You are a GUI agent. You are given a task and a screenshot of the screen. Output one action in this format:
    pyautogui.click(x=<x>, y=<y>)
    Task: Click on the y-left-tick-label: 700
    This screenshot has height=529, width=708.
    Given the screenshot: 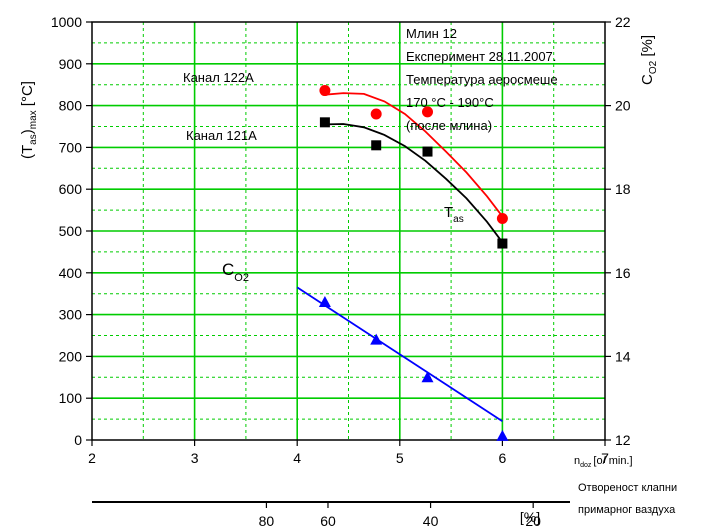 What is the action you would take?
    pyautogui.click(x=71, y=147)
    